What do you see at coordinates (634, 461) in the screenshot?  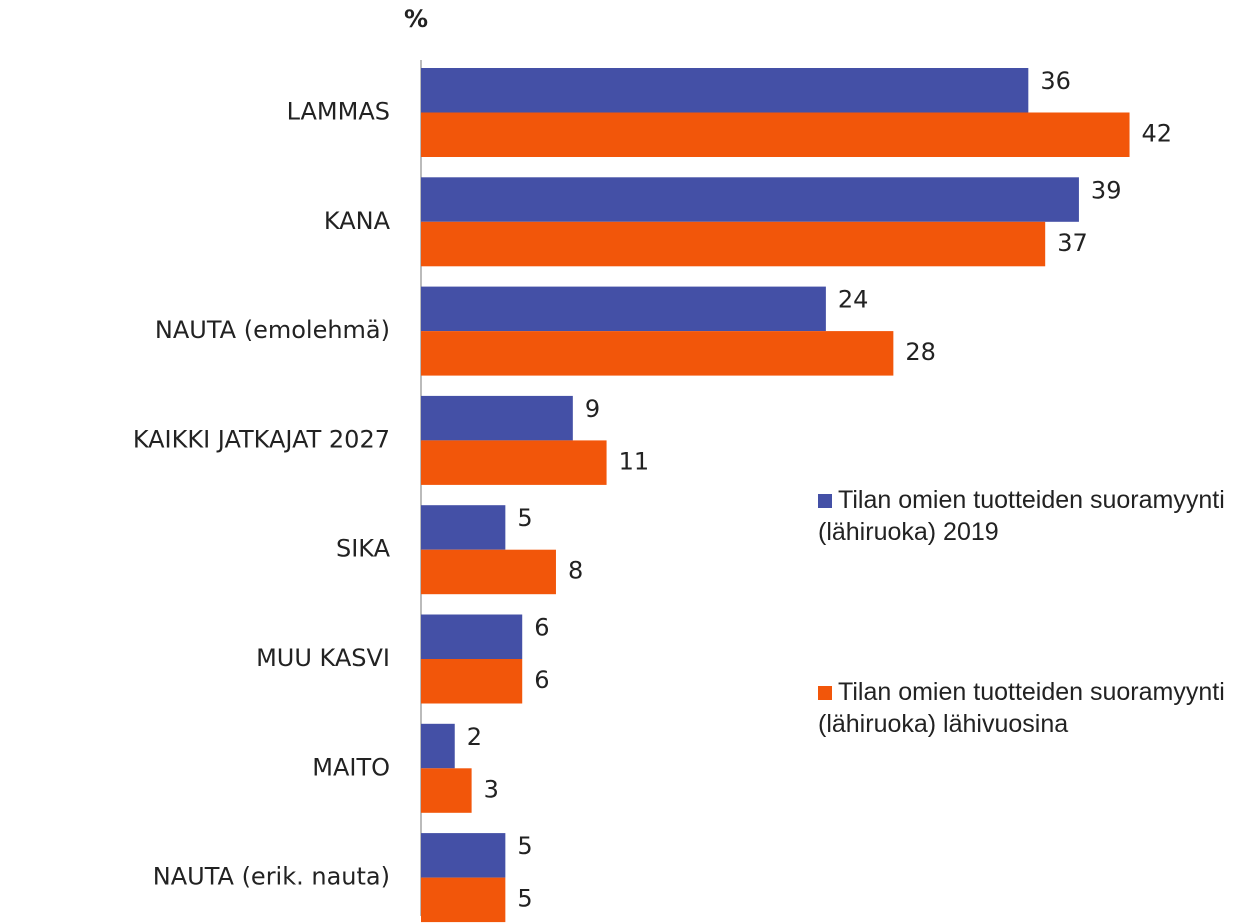 I see `value-label: 11` at bounding box center [634, 461].